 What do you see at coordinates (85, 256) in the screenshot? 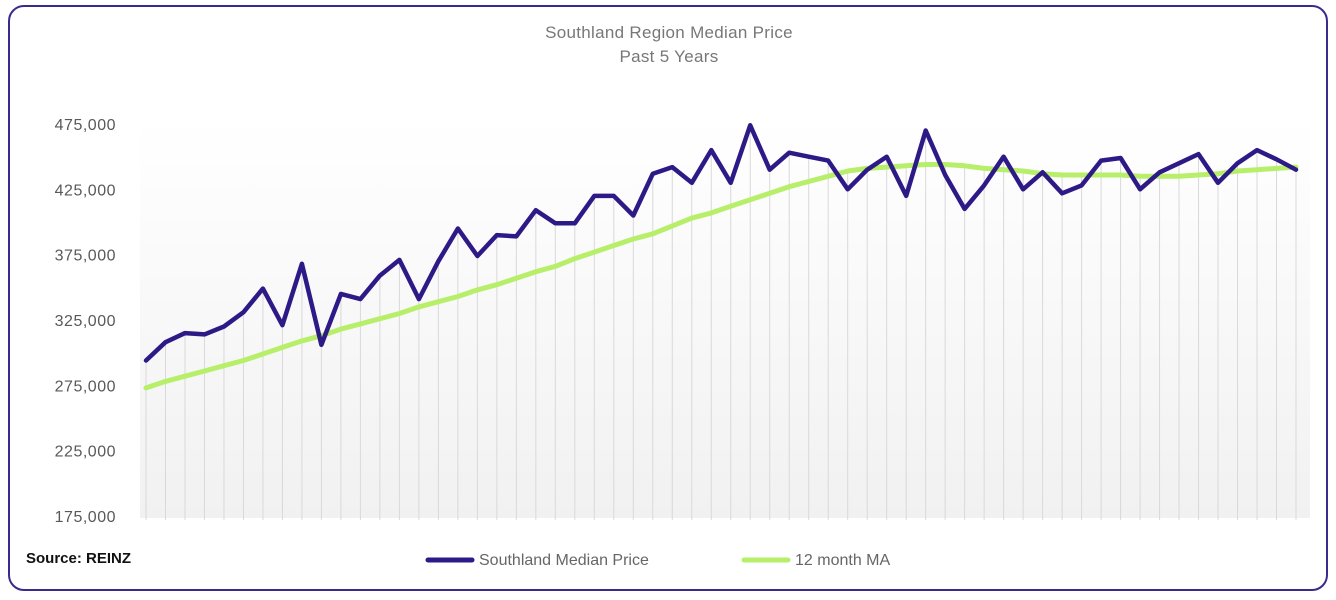
I see `y-tick-label: 375,000` at bounding box center [85, 256].